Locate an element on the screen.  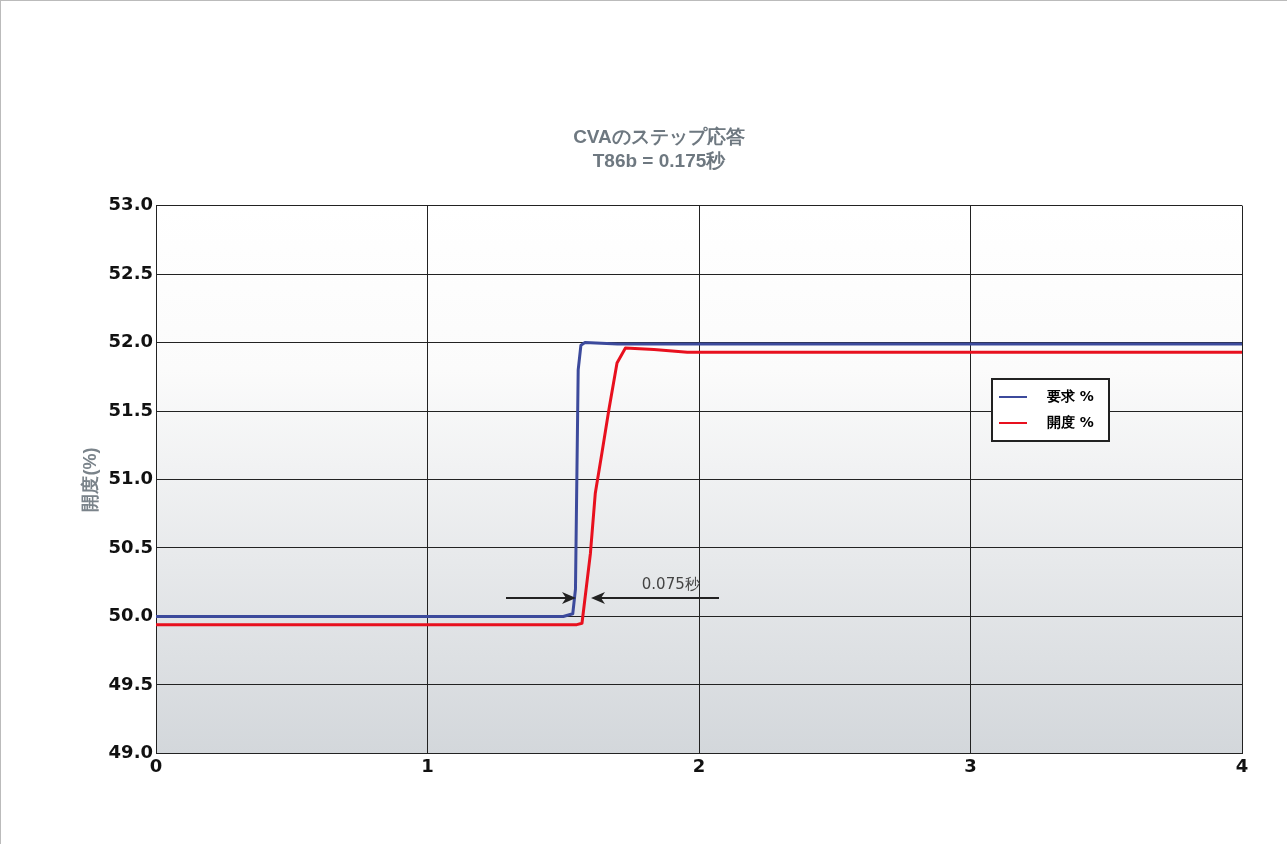
x-tick-label: 2 is located at coordinates (699, 765).